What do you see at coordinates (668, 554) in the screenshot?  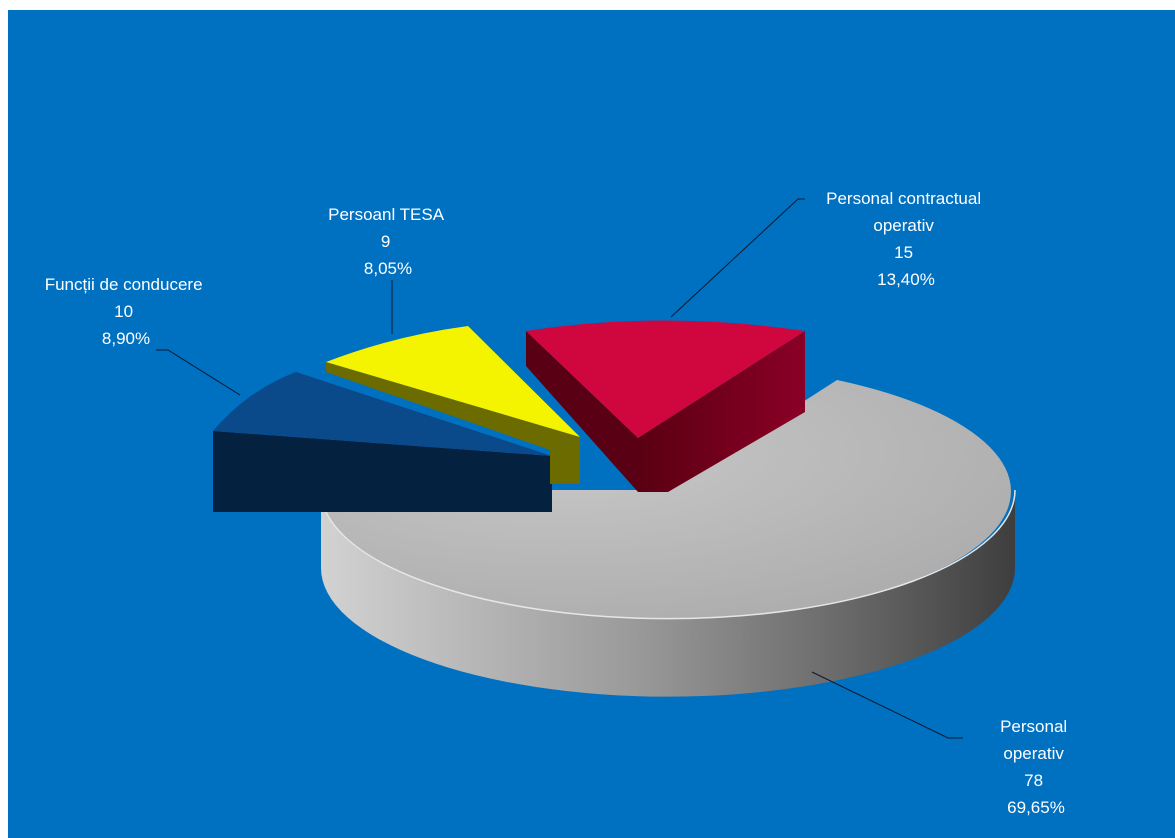 I see `slice-personal-operativ-rim` at bounding box center [668, 554].